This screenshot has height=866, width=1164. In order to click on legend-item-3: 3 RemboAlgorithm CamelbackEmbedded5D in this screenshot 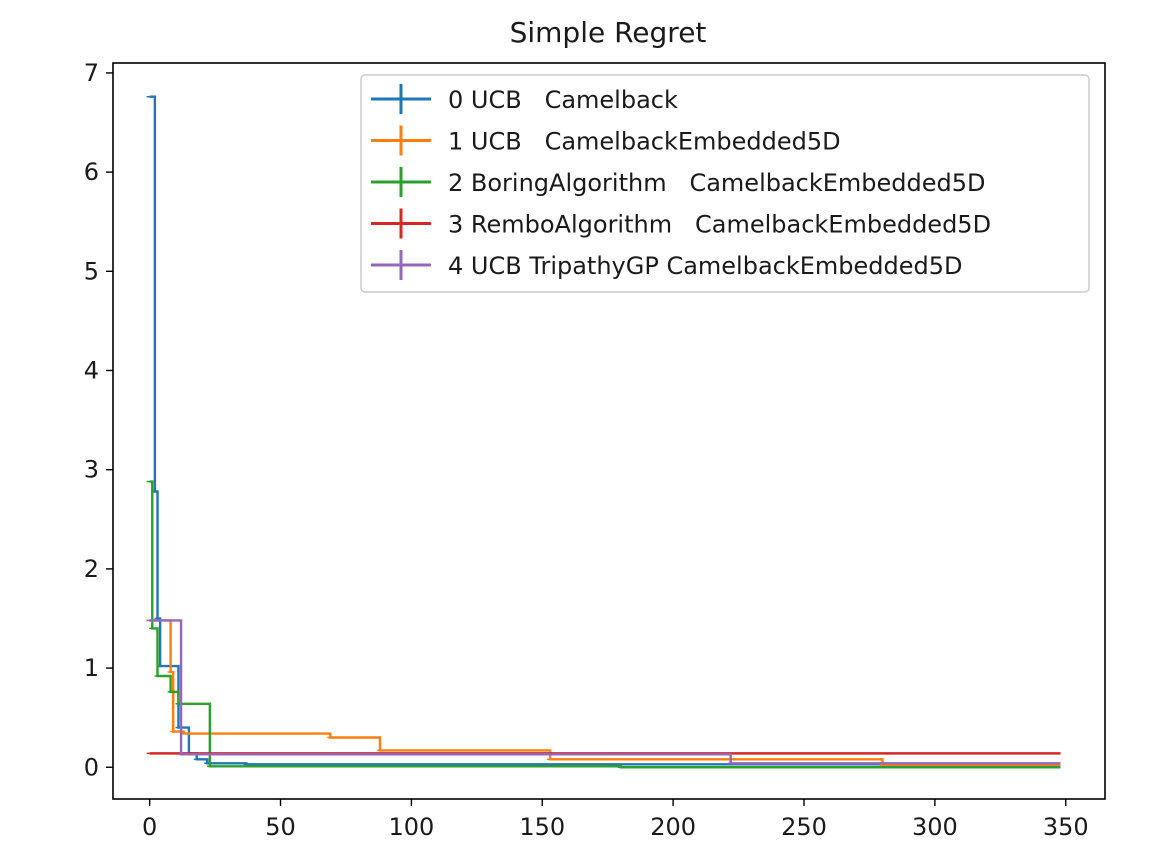, I will do `click(681, 223)`.